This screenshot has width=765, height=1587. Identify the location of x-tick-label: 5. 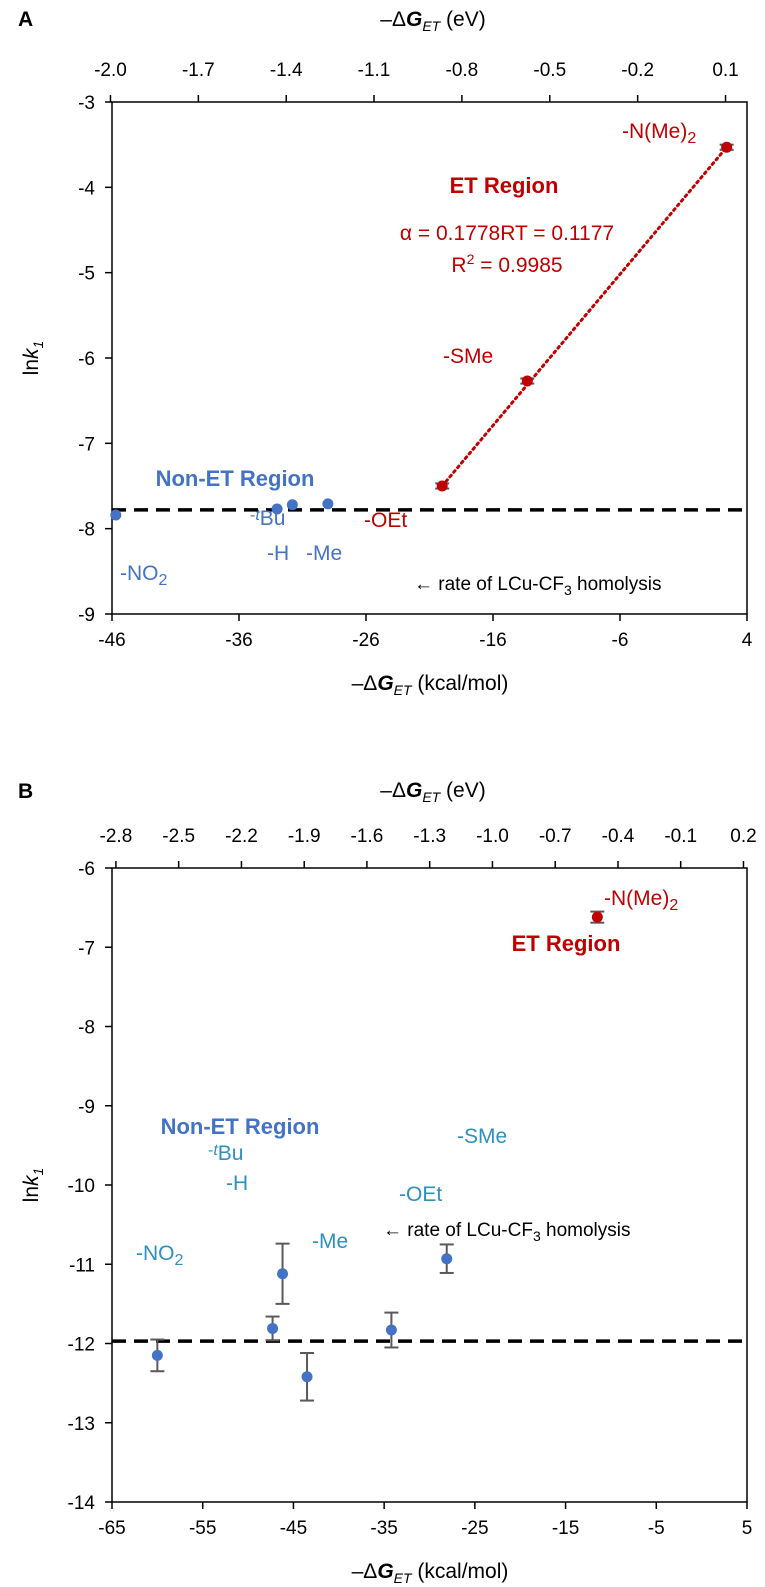
(747, 1528).